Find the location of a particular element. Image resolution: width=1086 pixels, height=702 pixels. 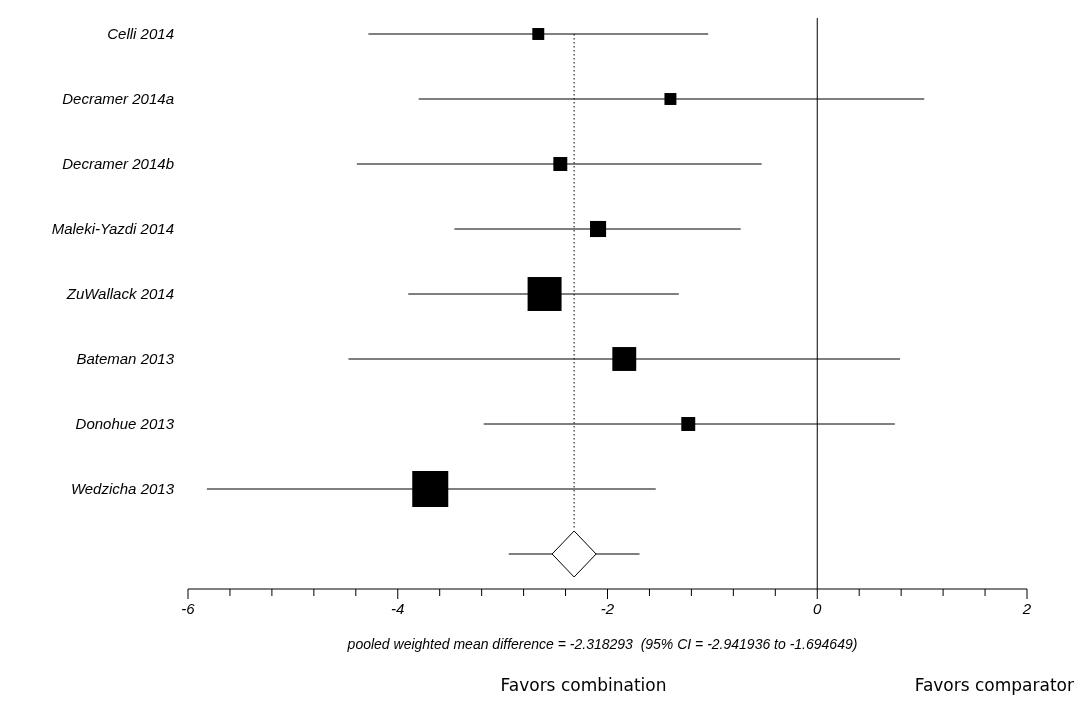

text: Favors combination is located at coordinates (583, 685).